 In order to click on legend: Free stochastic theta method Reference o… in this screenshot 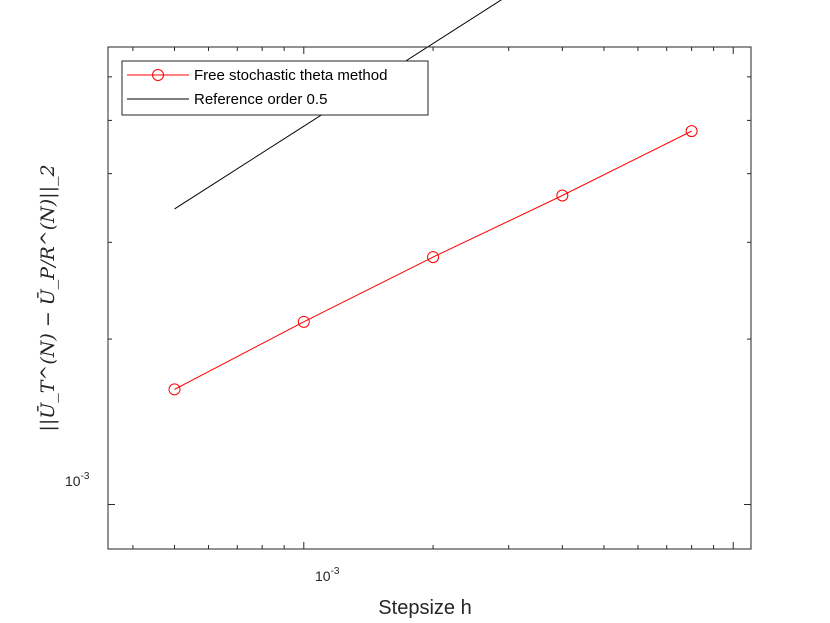, I will do `click(275, 88)`.